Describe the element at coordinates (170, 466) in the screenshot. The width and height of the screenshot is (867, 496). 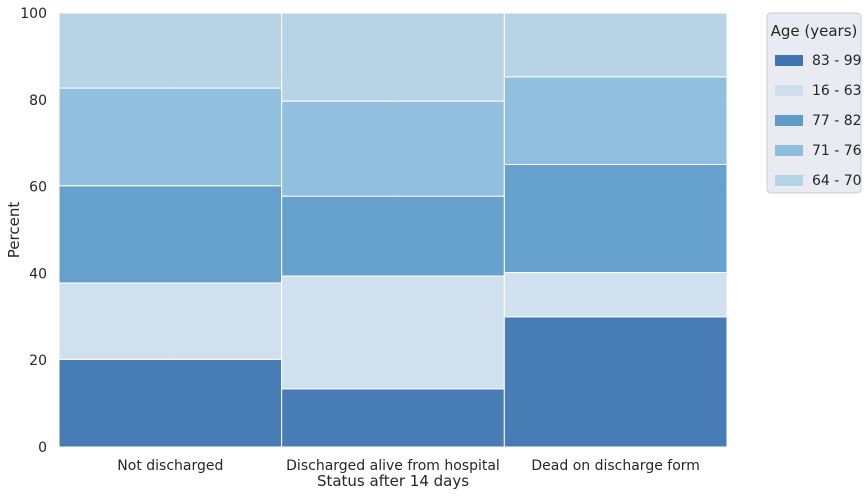
I see `x-tick-label: Not discharged` at that location.